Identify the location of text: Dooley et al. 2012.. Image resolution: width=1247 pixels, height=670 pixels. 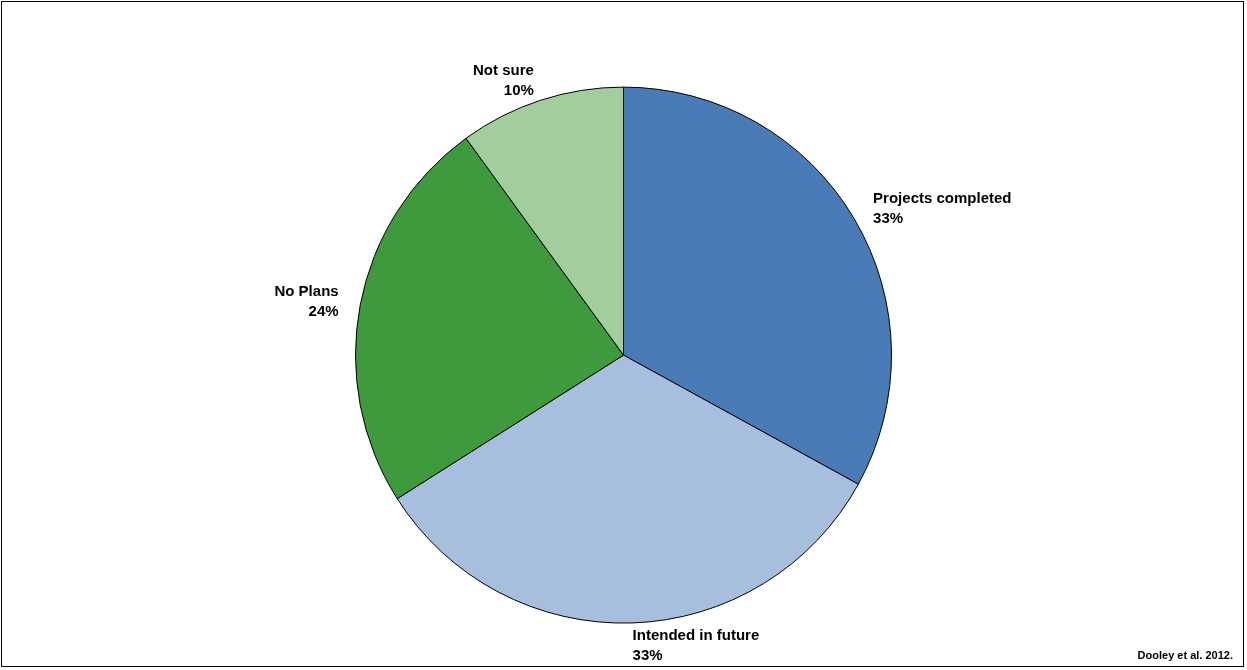
(1185, 654).